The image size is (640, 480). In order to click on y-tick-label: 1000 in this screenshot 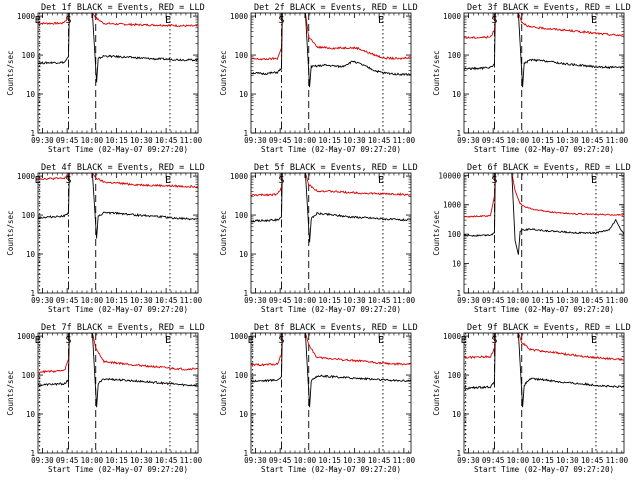, I will do `click(26, 176)`.